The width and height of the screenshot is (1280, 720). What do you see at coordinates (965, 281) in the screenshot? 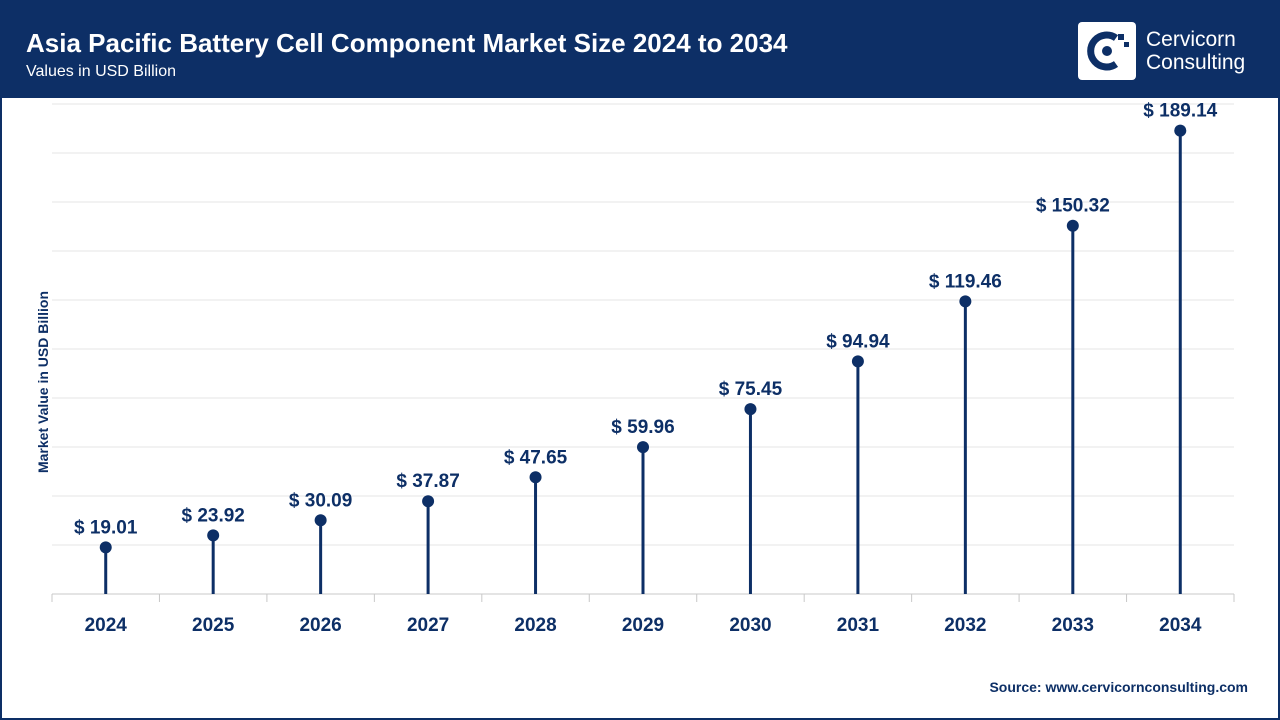
I see `data-label: $ 119.46` at bounding box center [965, 281].